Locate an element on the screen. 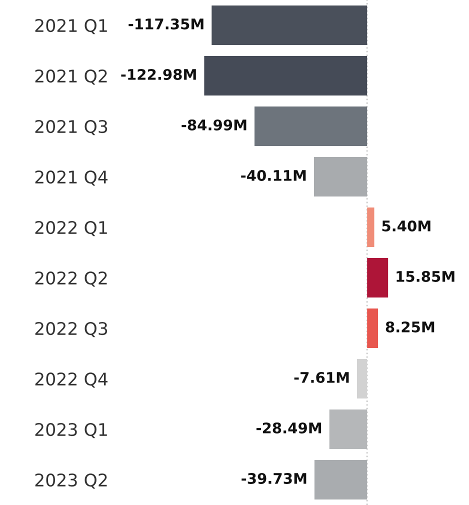  data-label: 8.25M is located at coordinates (410, 326).